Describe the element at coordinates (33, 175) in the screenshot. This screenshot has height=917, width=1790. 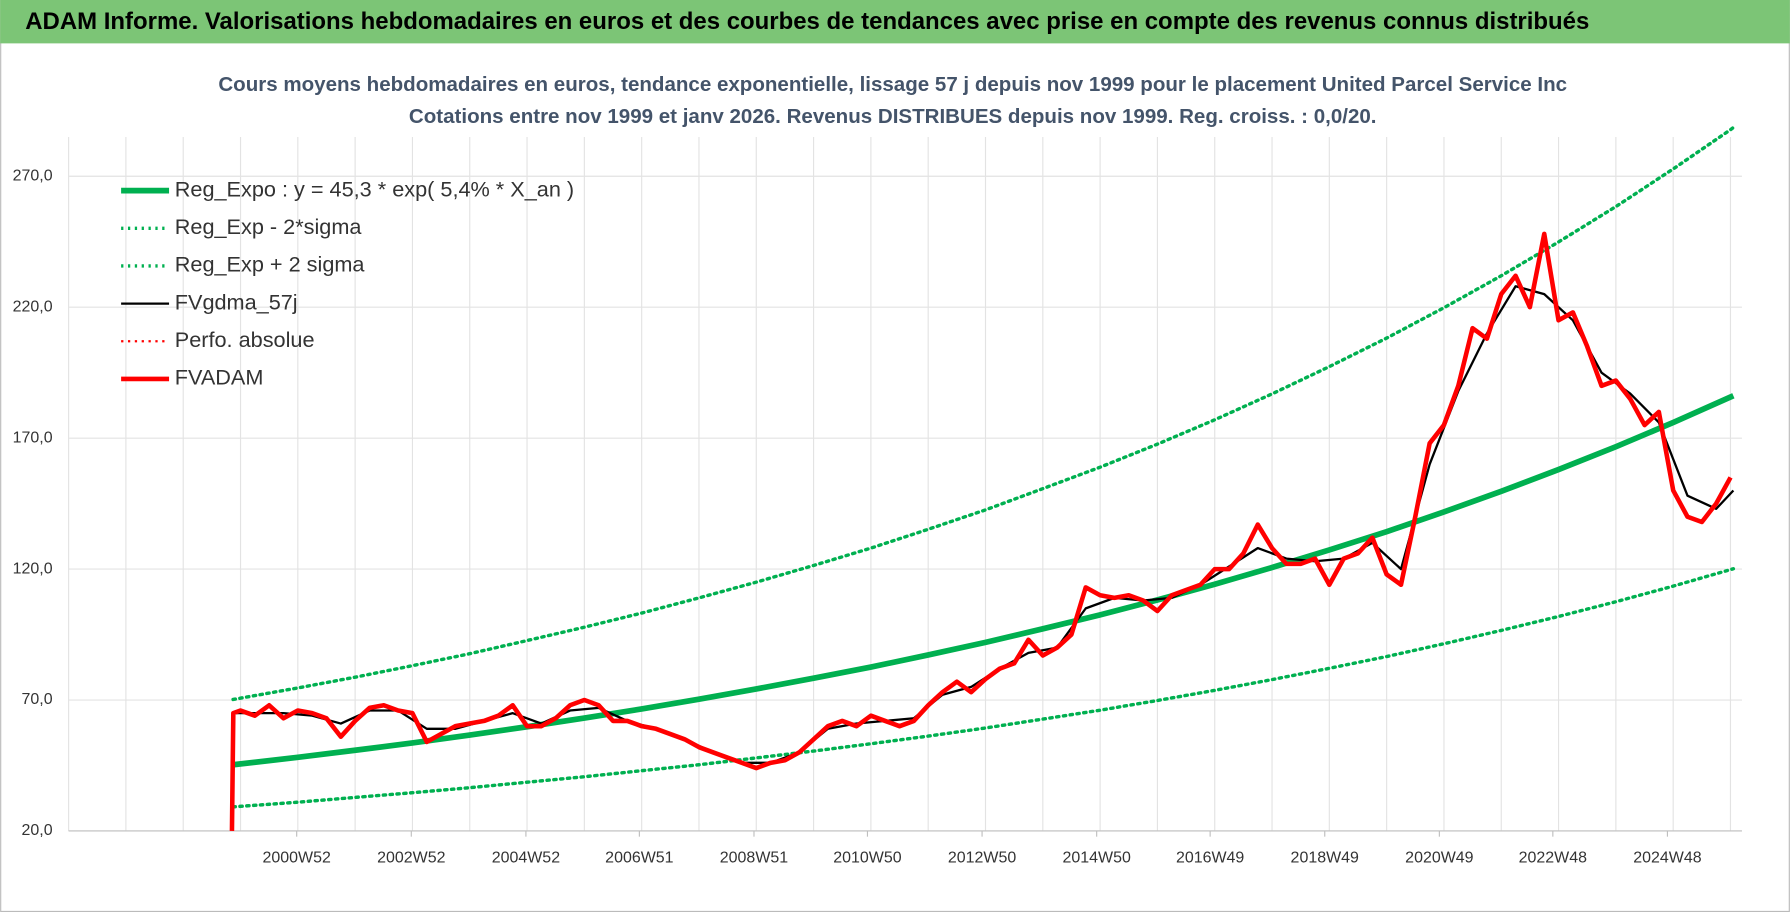
I see `y-tick-label: 270,0` at that location.